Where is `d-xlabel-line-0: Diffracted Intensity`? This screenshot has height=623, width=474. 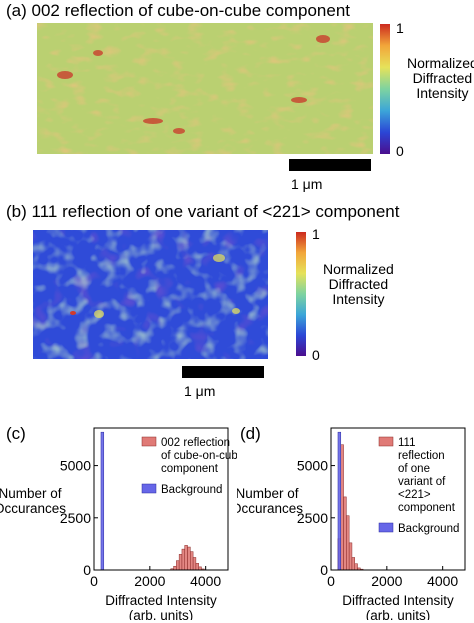
d-xlabel-line-0: Diffracted Intensity is located at coordinates (398, 600).